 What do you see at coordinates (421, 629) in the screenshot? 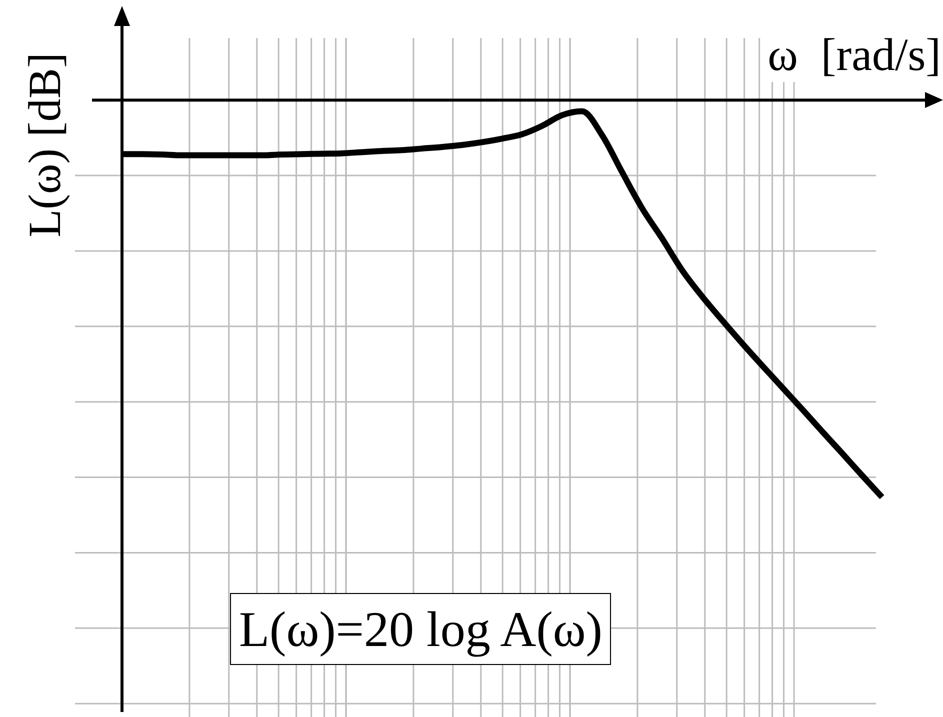
I see `text: L(ω)=20 log A(ω)` at bounding box center [421, 629].